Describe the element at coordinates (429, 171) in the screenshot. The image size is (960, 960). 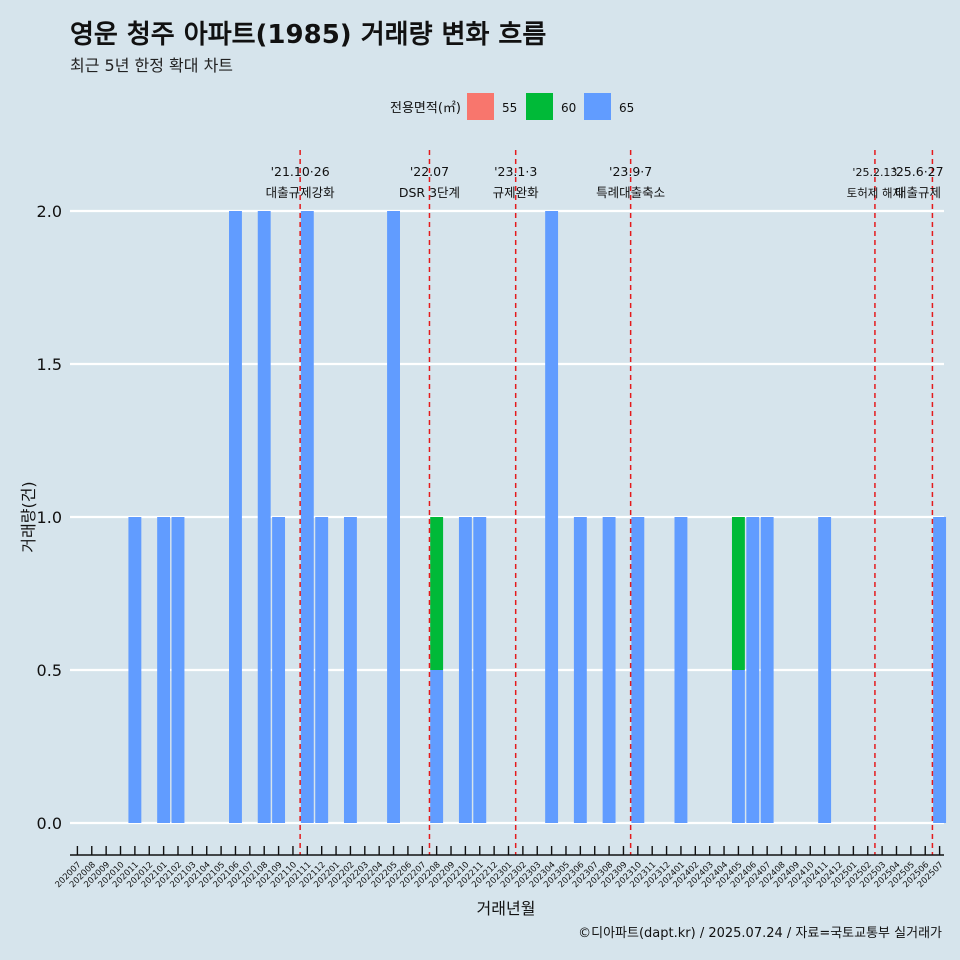
I see `event-date-1: '22.07` at that location.